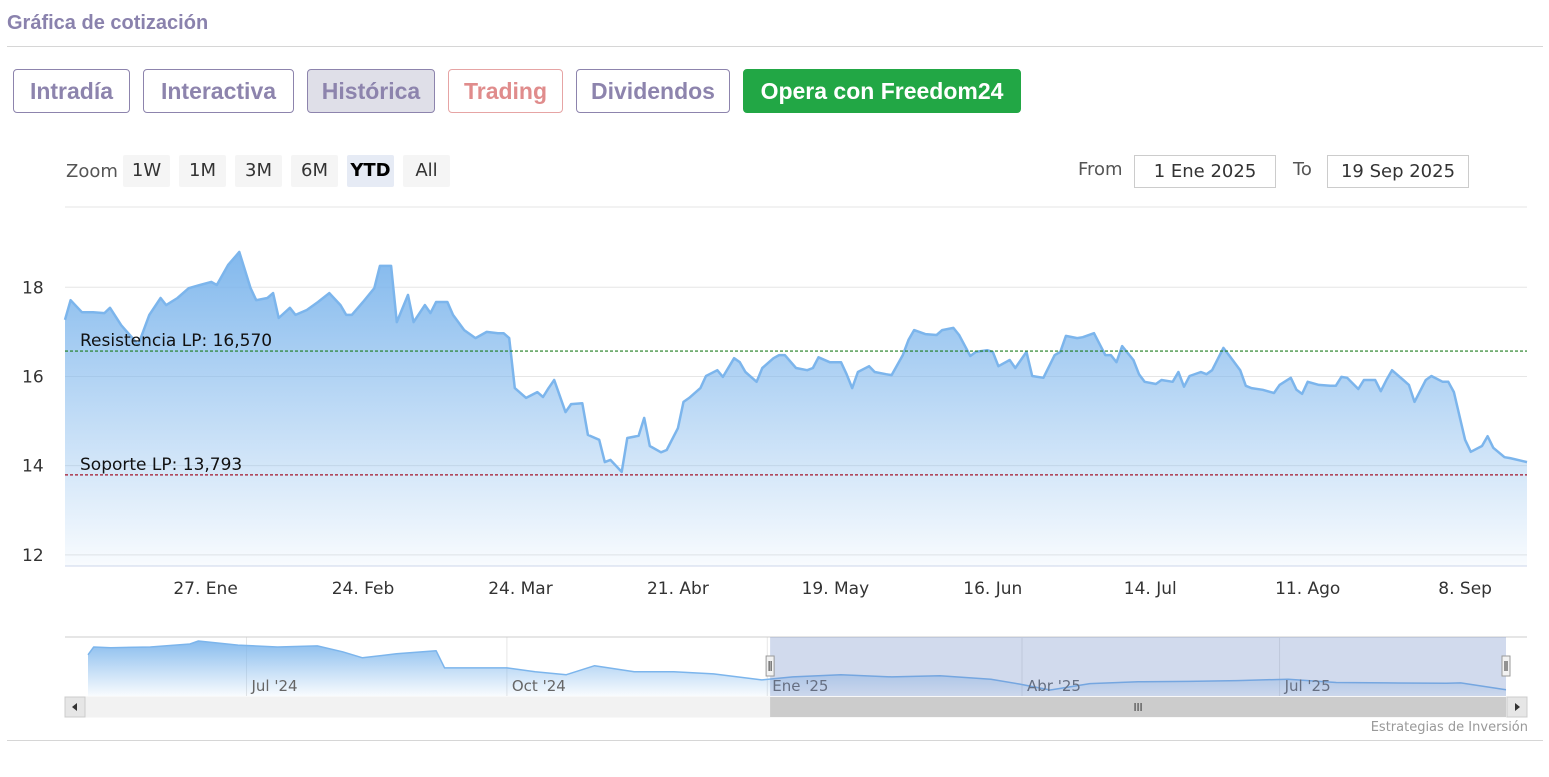 The height and width of the screenshot is (777, 1549). I want to click on x-tick-label: 24. Mar, so click(520, 589).